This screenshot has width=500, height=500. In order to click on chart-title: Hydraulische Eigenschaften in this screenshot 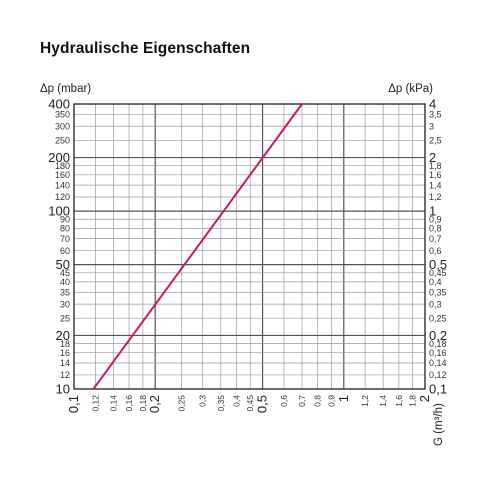, I will do `click(145, 48)`.